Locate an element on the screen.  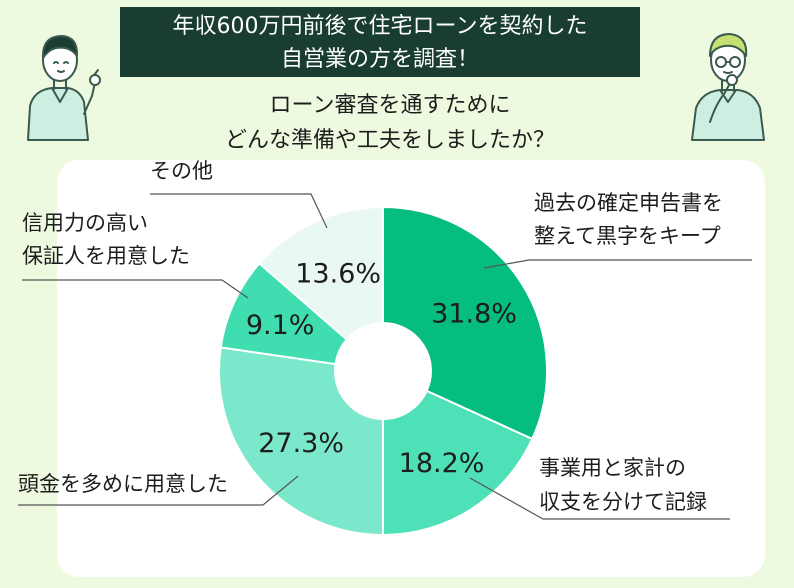
slice-value-label-3: 27.3% is located at coordinates (301, 443).